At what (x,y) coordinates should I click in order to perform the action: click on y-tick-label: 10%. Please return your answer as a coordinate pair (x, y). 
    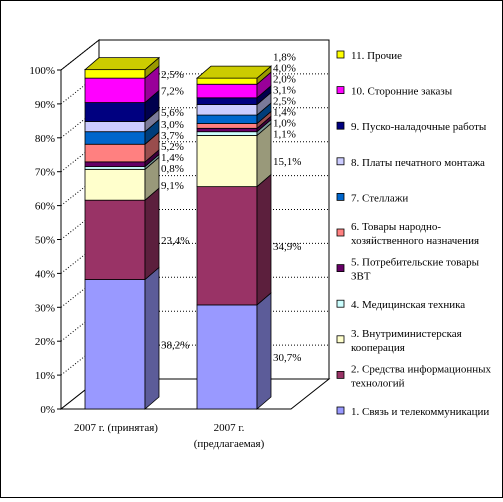
    Looking at the image, I should click on (45, 376).